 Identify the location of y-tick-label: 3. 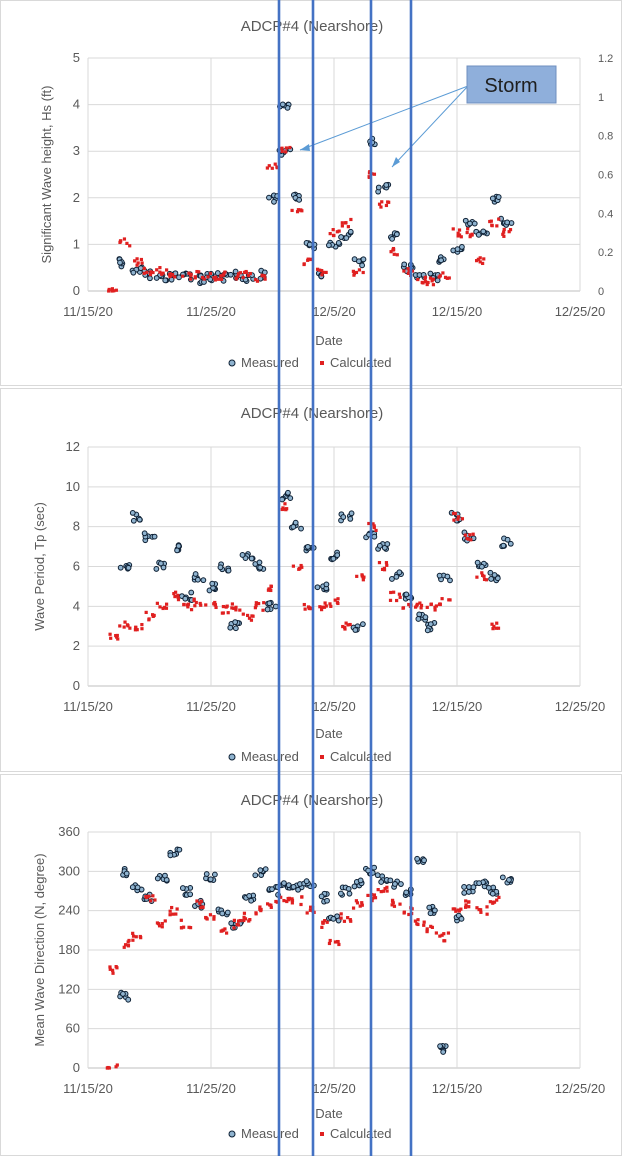
(76, 150).